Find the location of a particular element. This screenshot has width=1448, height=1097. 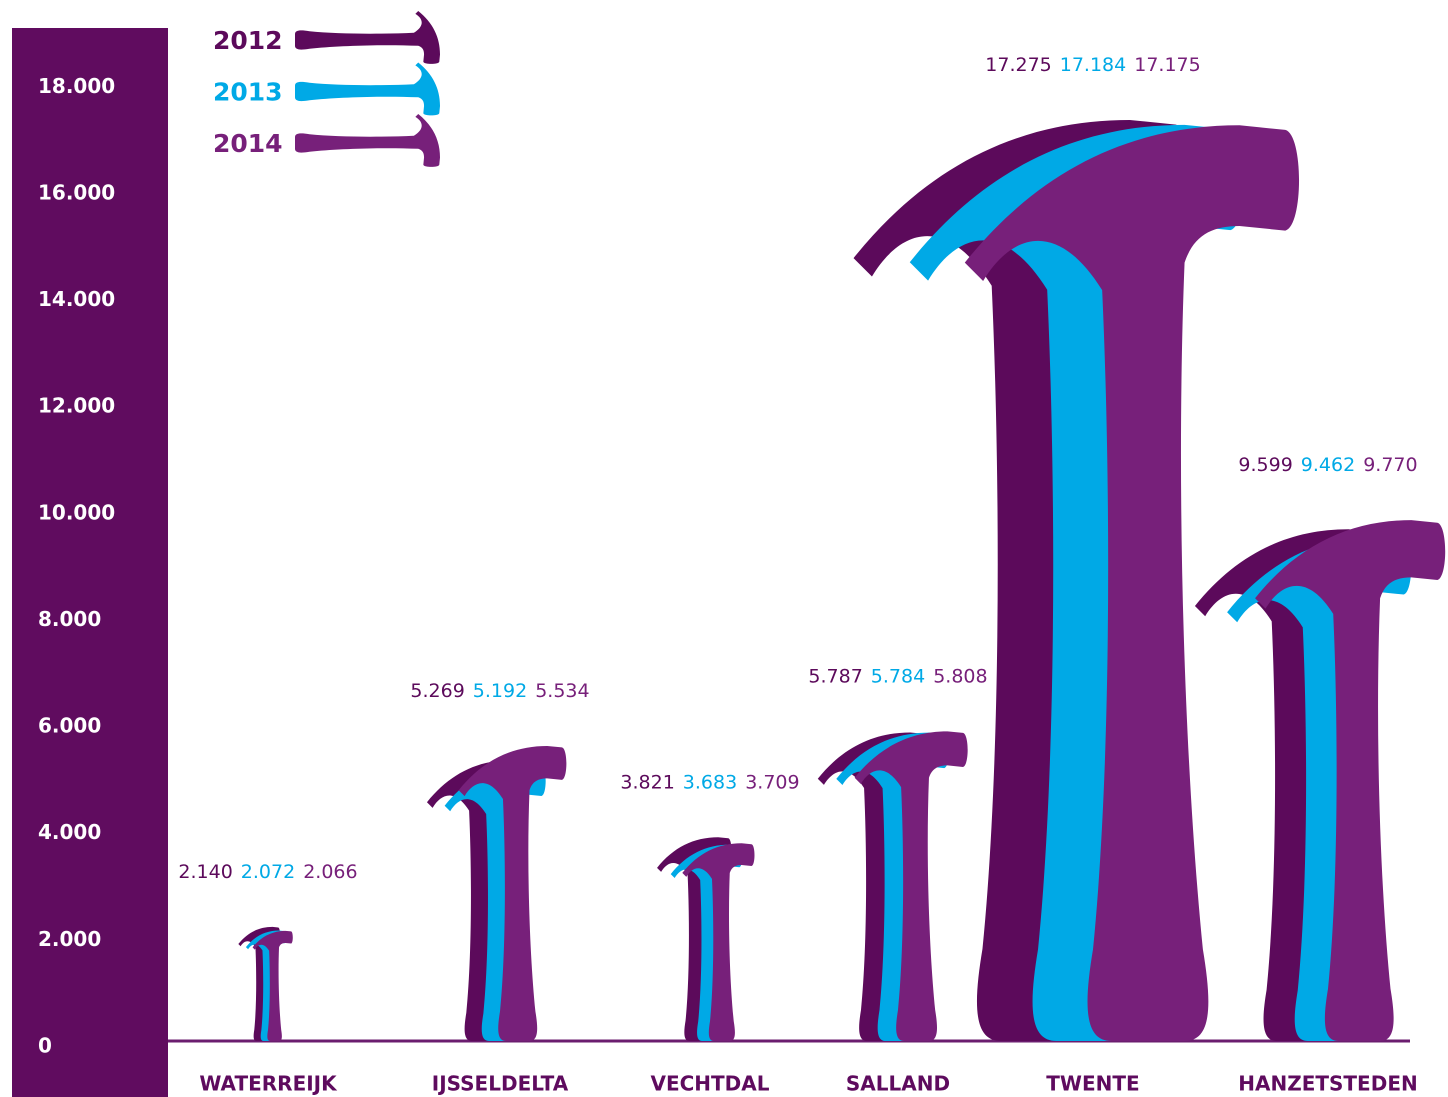

value-label: 2.140 is located at coordinates (205, 871).